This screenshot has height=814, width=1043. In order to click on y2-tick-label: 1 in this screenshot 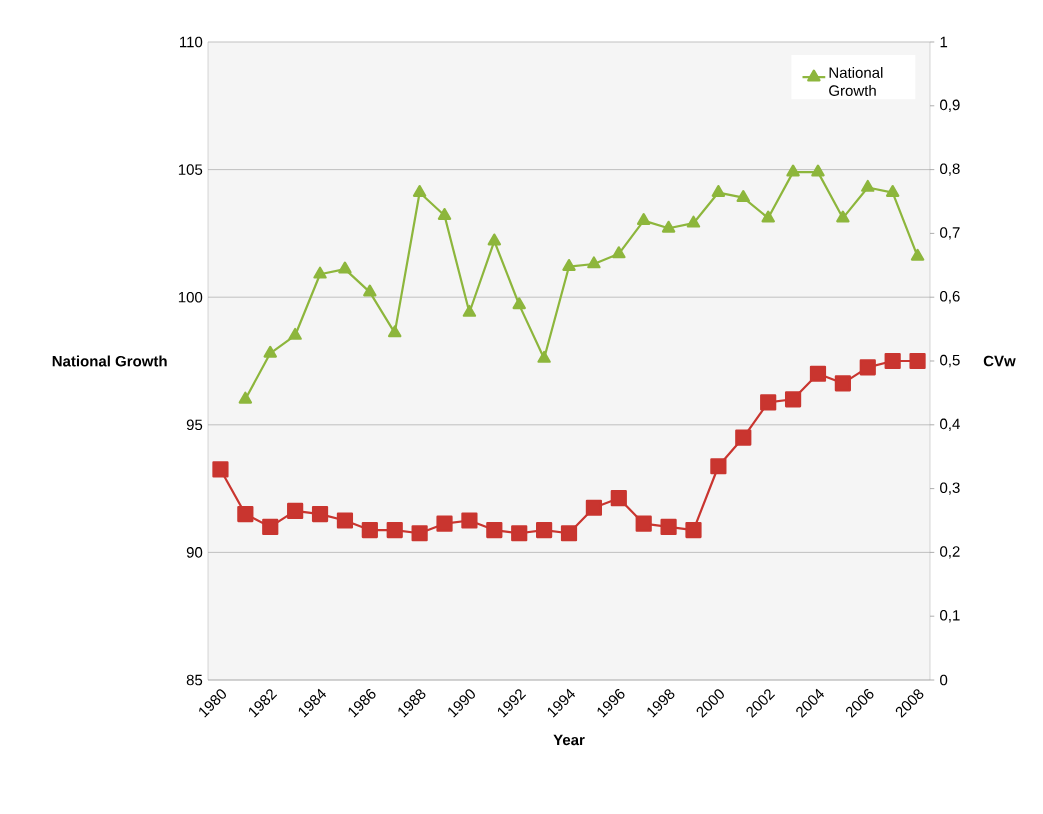, I will do `click(944, 42)`.